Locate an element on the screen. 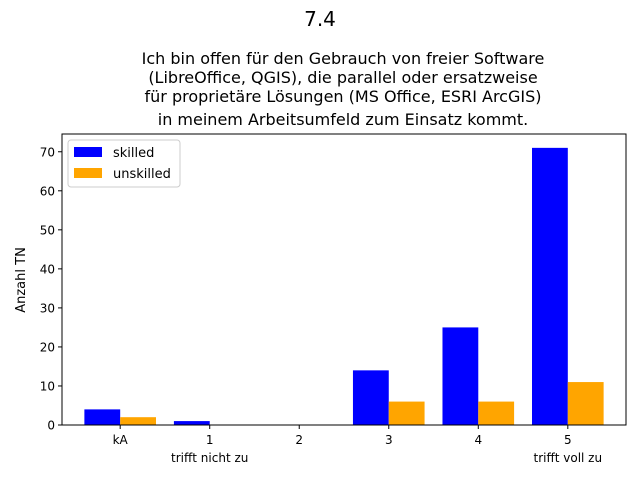 This screenshot has width=640, height=480. y-axis-label: Anzahl TN is located at coordinates (21, 280).